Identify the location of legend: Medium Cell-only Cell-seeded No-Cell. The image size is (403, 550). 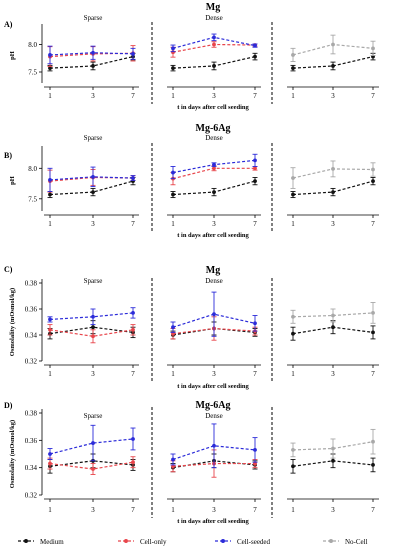
(193, 542).